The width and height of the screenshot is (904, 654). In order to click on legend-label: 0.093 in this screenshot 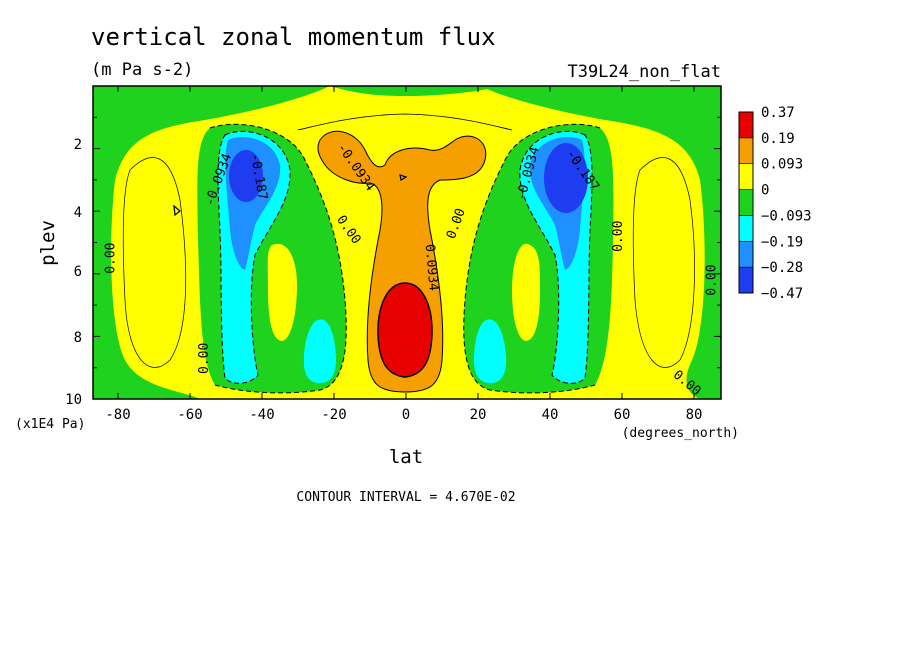, I will do `click(782, 165)`.